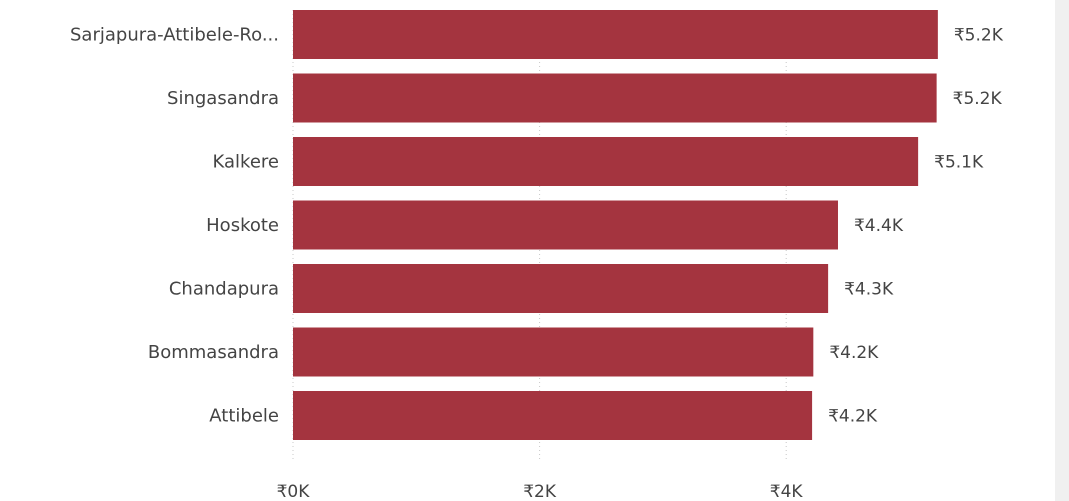  What do you see at coordinates (244, 416) in the screenshot?
I see `category-label-6: Attibele` at bounding box center [244, 416].